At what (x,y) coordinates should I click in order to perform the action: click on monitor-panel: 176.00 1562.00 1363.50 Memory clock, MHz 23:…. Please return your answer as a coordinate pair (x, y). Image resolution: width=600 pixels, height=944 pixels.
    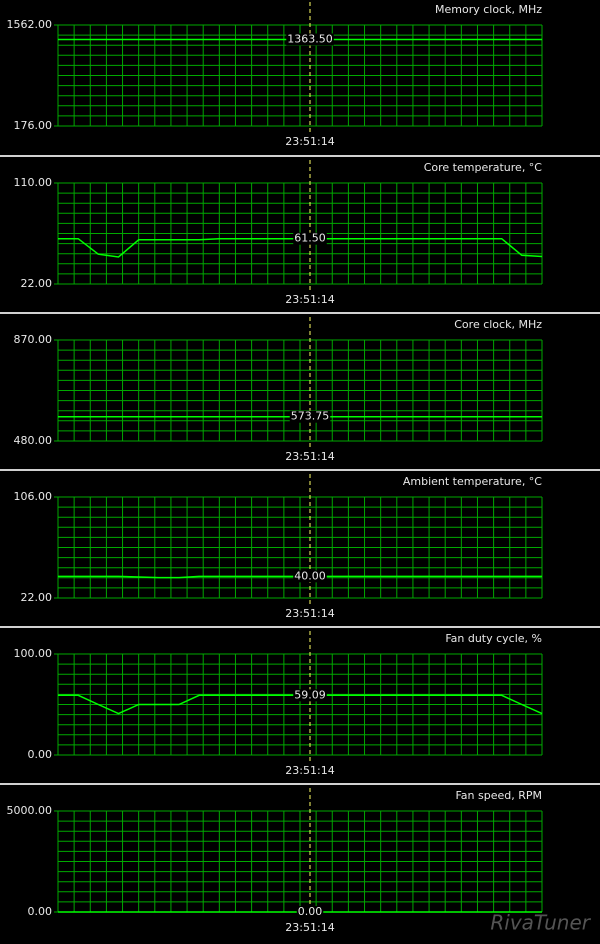
    Looking at the image, I should click on (275, 75).